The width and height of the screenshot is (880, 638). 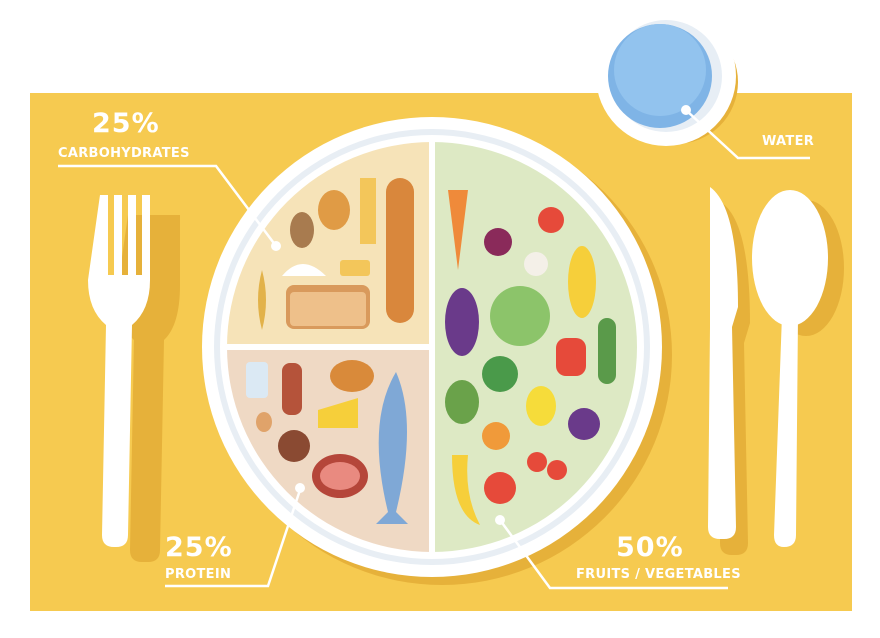 I want to click on patty-icon, so click(x=294, y=446).